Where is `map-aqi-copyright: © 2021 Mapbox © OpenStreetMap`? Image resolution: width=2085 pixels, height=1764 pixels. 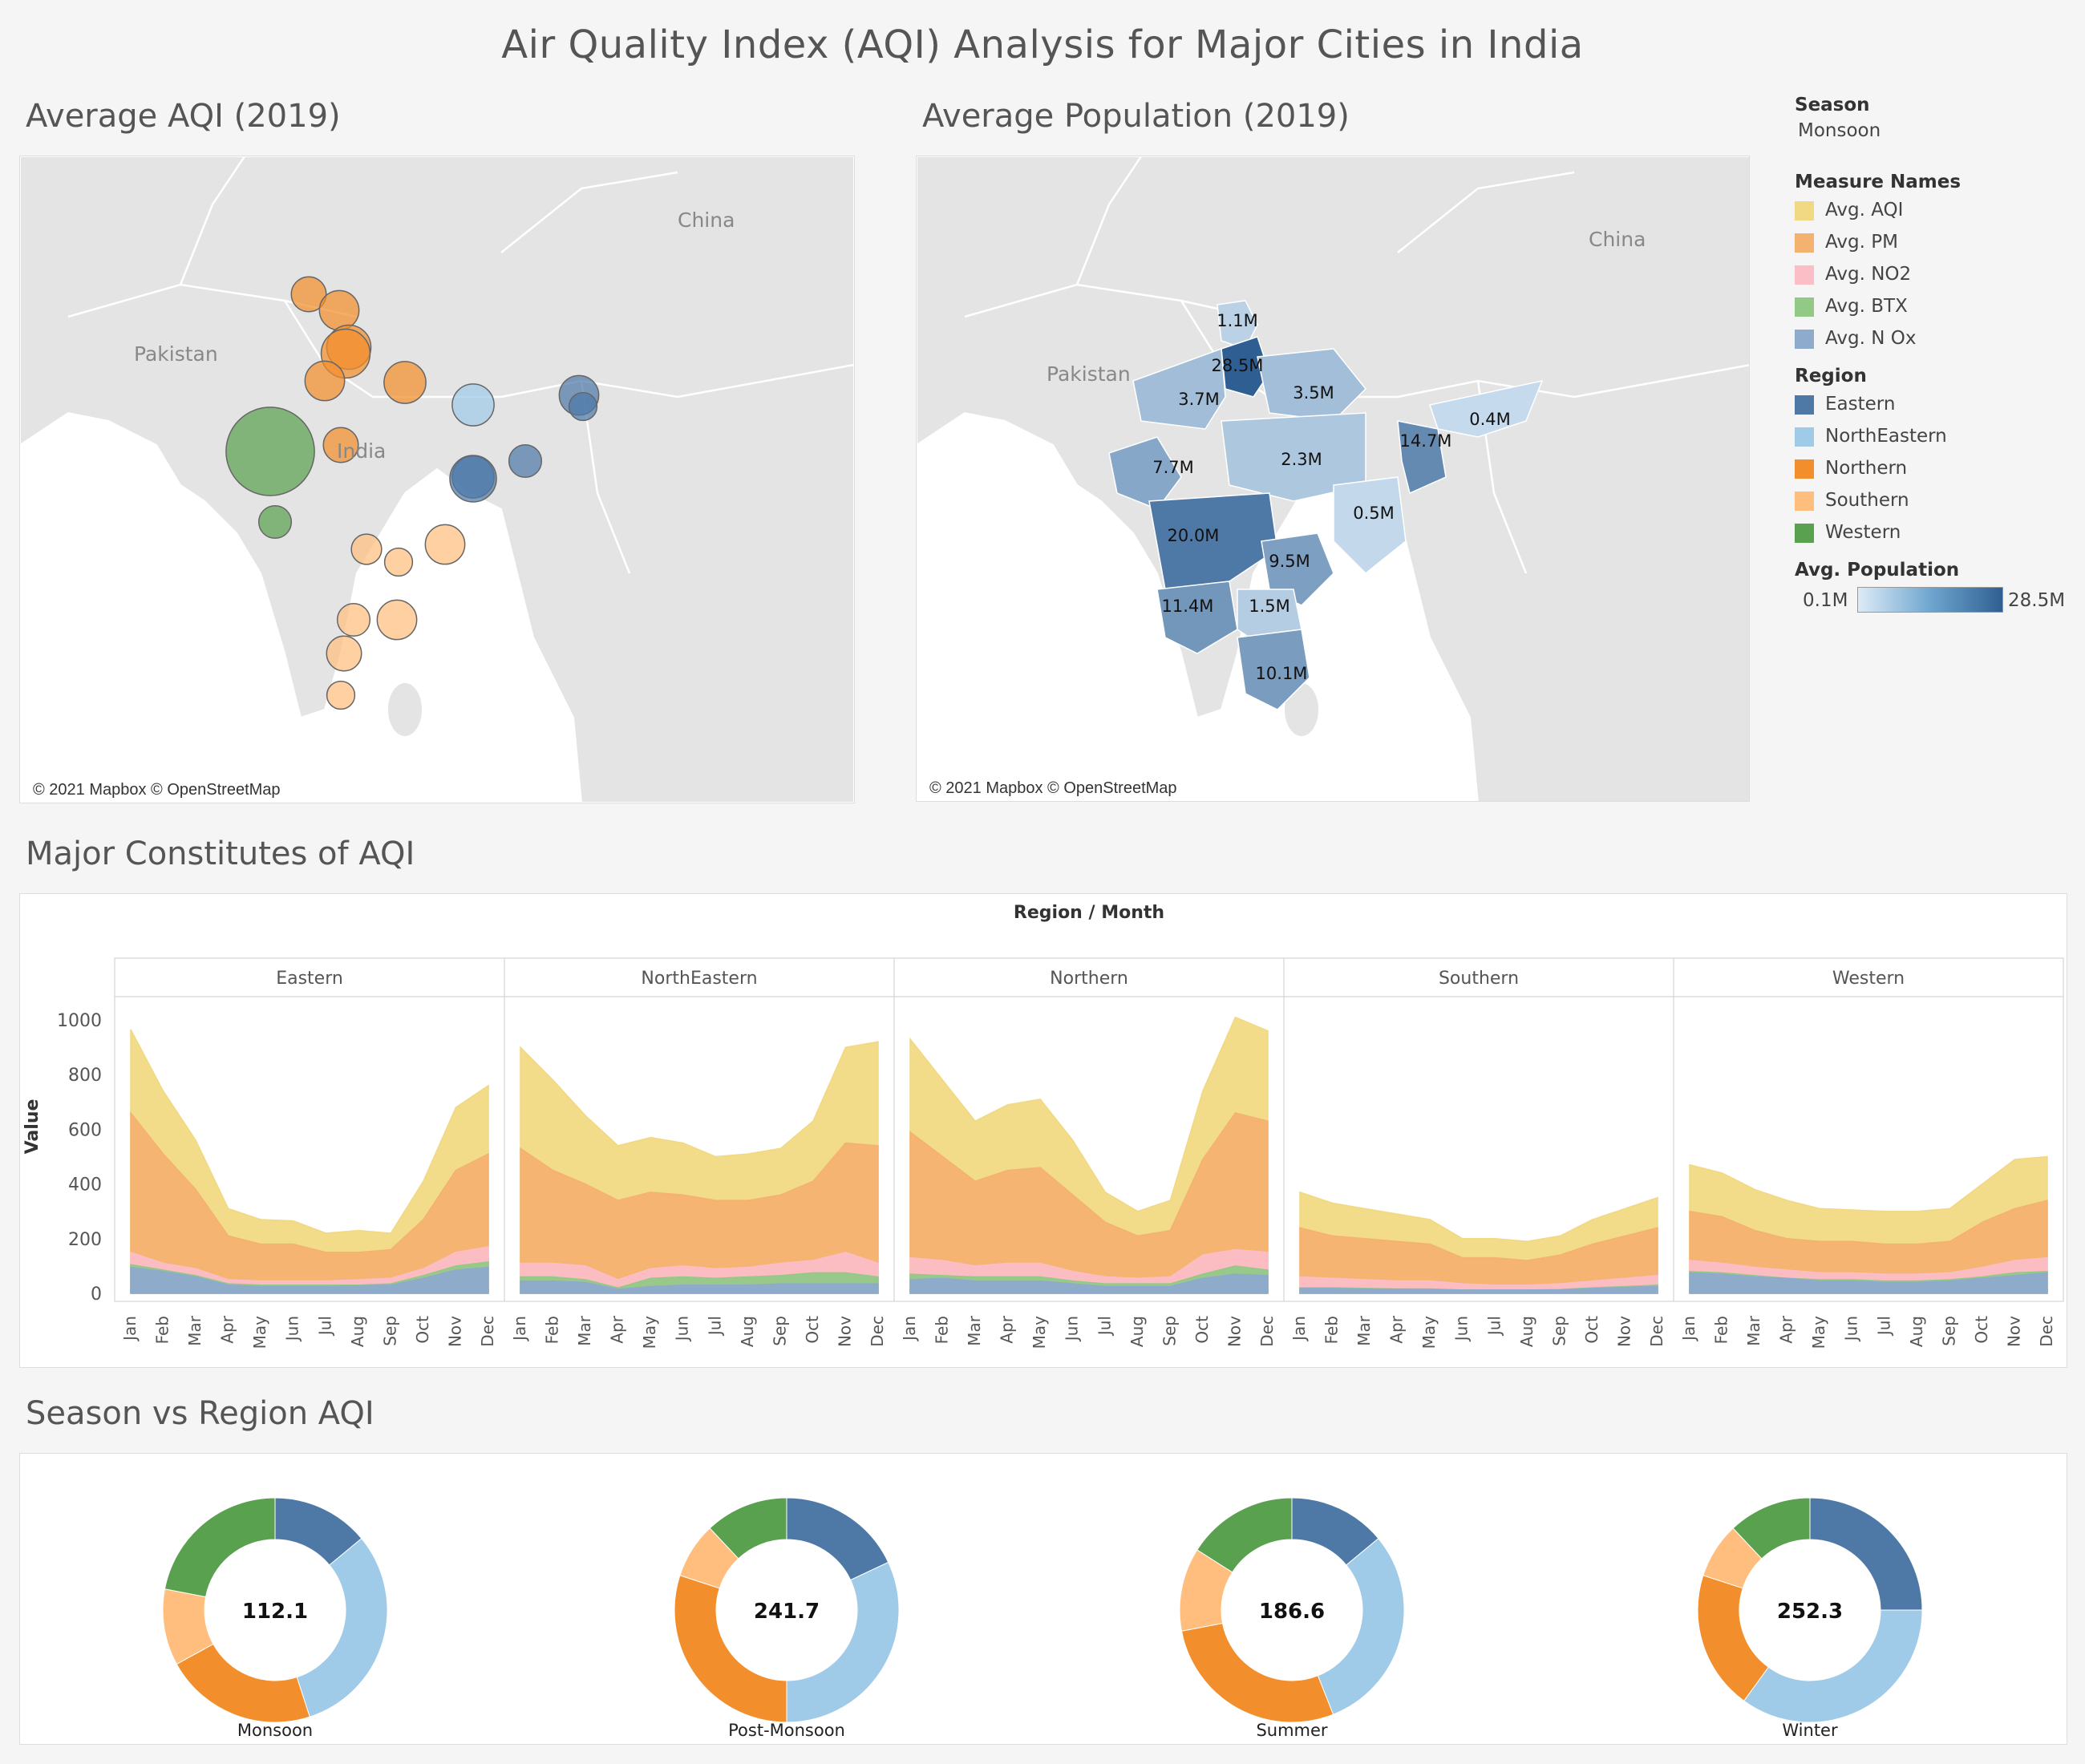 map-aqi-copyright: © 2021 Mapbox © OpenStreetMap is located at coordinates (157, 790).